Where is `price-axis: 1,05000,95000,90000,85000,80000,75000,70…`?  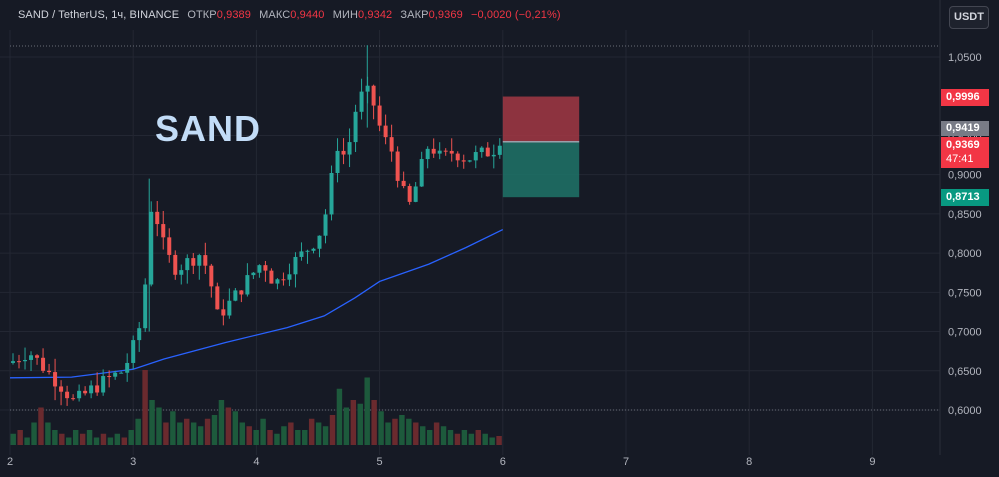
price-axis: 1,05000,95000,90000,85000,80000,75000,70… is located at coordinates (965, 234).